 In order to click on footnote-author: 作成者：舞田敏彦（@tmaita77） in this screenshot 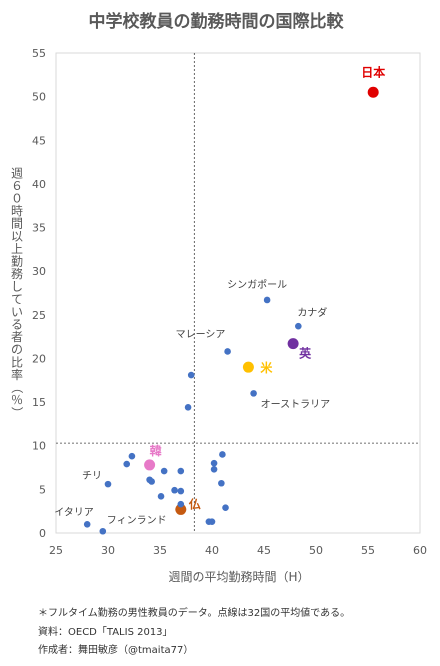, I will do `click(116, 650)`.